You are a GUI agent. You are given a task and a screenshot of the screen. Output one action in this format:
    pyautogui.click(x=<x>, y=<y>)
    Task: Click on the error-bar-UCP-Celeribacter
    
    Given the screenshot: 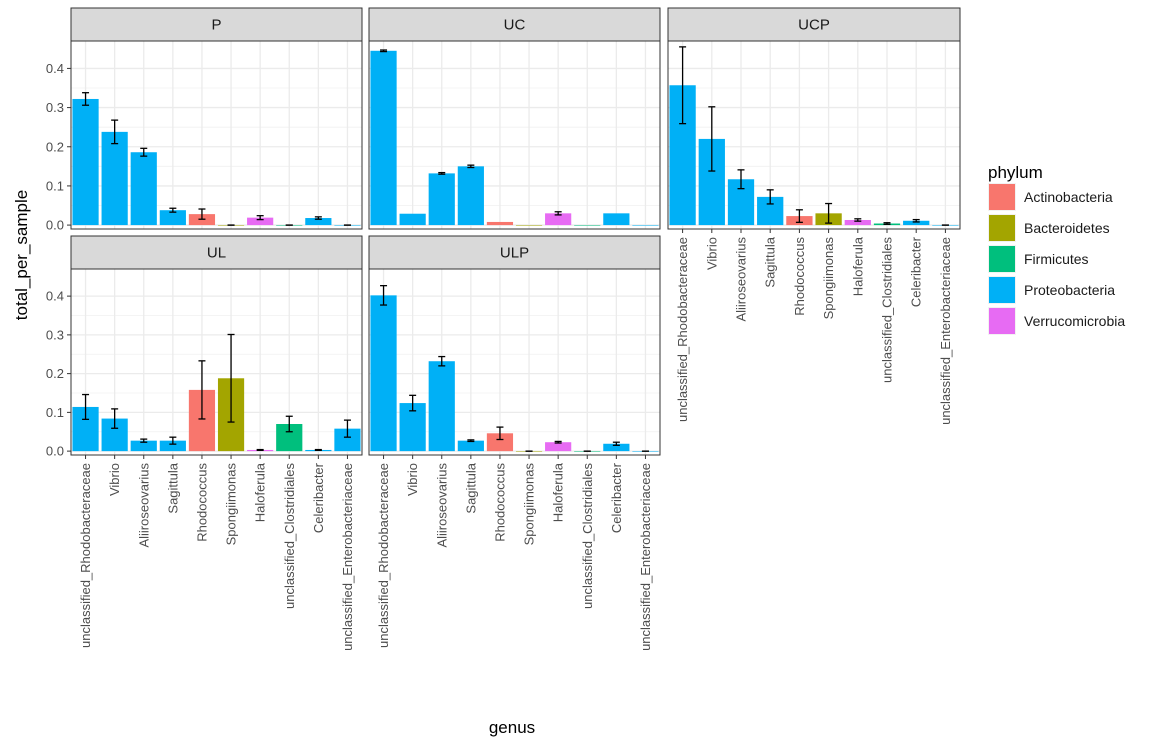 What is the action you would take?
    pyautogui.click(x=916, y=220)
    